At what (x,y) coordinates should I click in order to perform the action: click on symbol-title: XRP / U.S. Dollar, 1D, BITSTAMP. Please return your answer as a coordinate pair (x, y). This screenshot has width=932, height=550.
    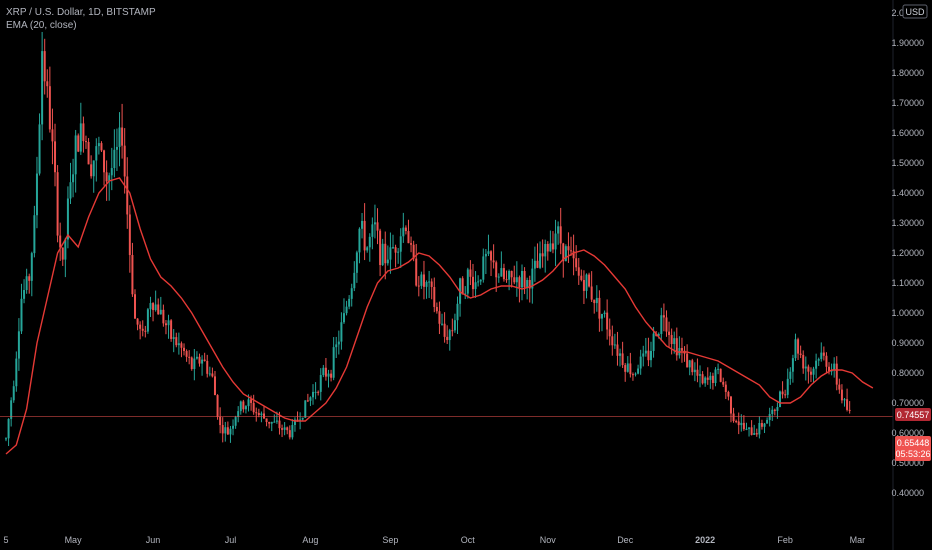
    Looking at the image, I should click on (81, 12).